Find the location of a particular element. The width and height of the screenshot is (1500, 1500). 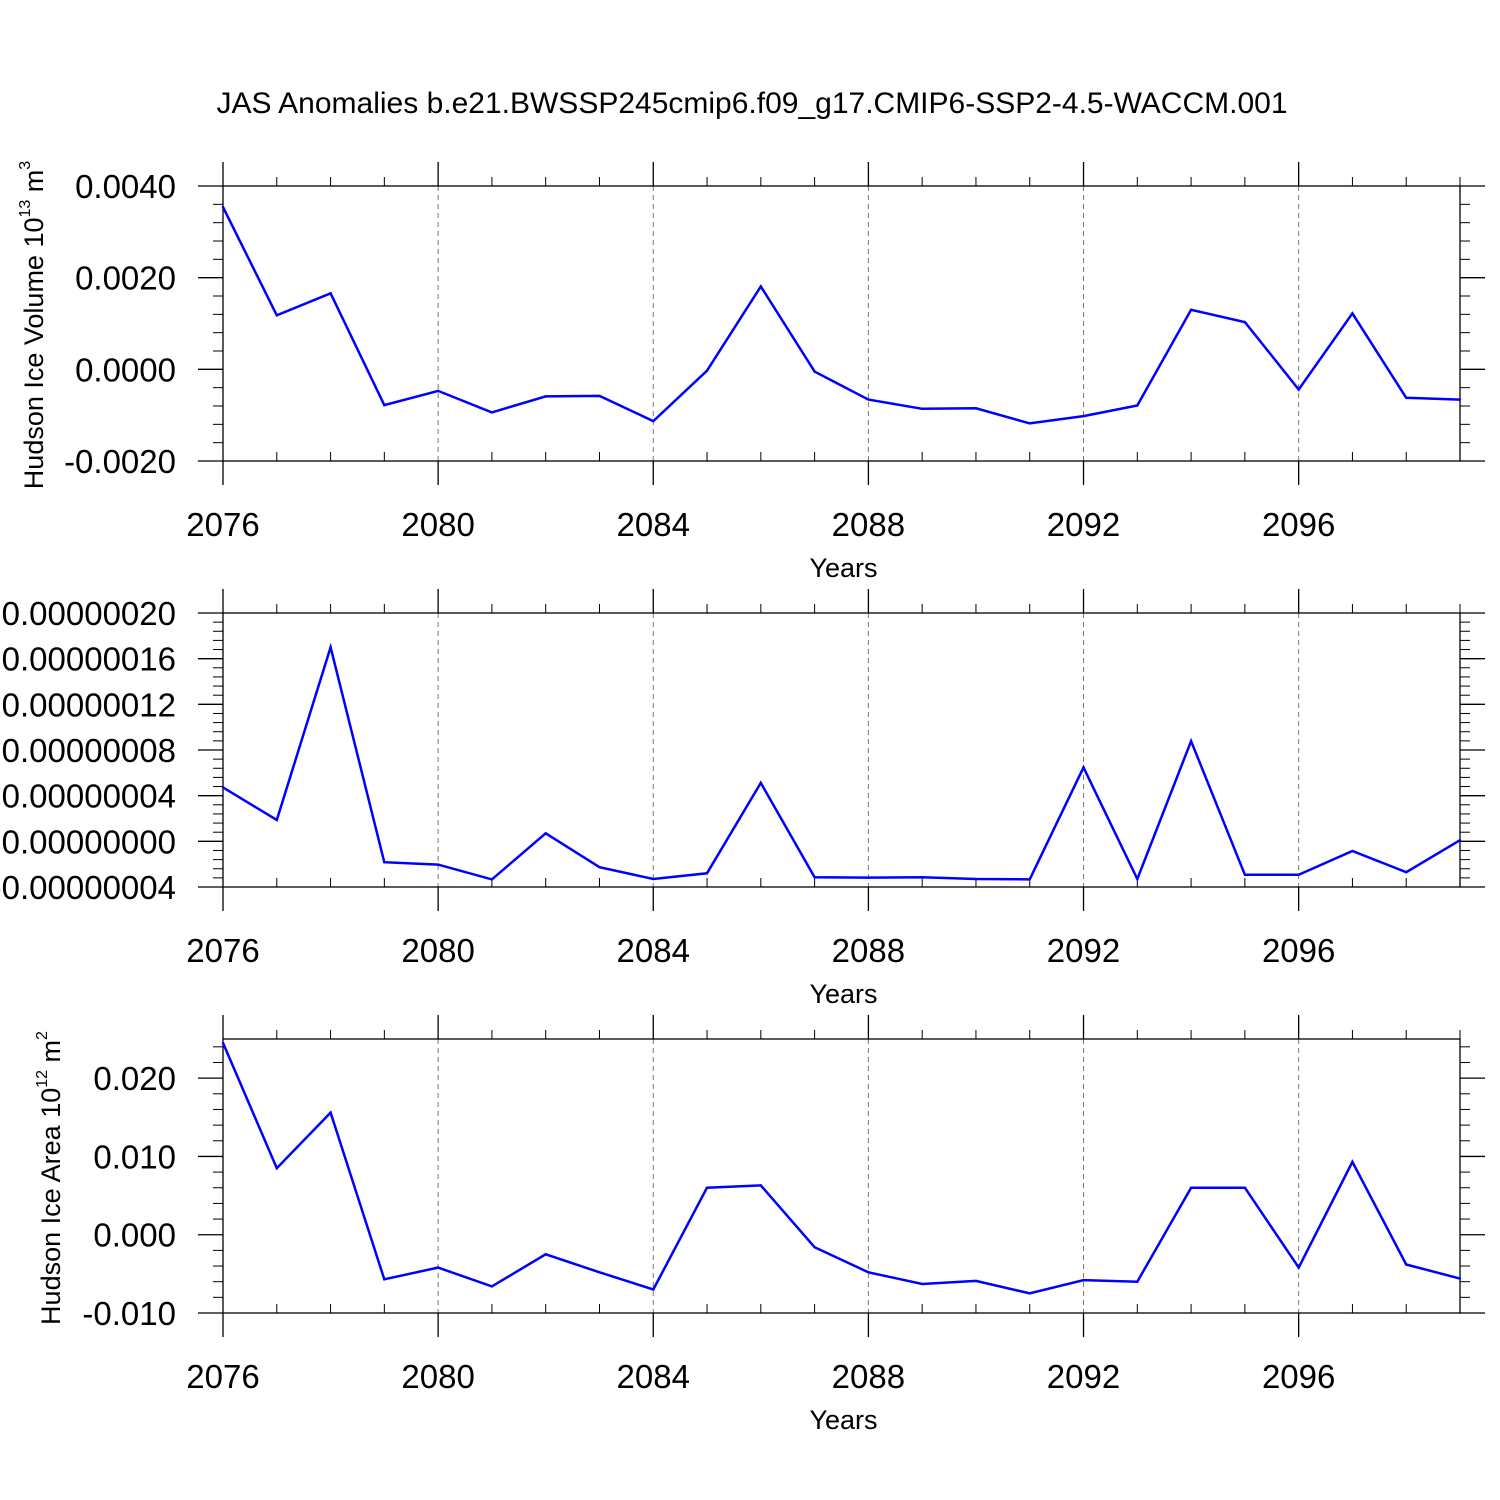

ice-volume-series-line is located at coordinates (841, 315).